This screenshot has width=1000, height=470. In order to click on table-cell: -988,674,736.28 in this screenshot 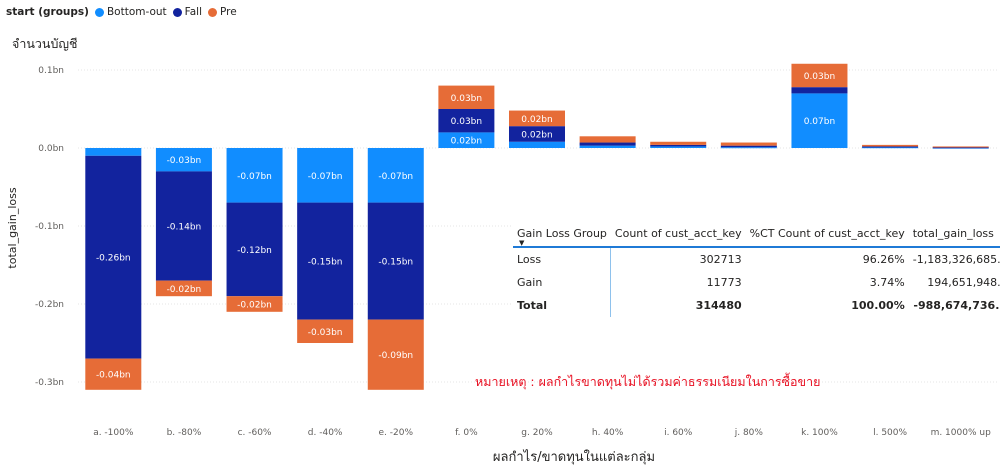, I will do `click(956, 305)`.